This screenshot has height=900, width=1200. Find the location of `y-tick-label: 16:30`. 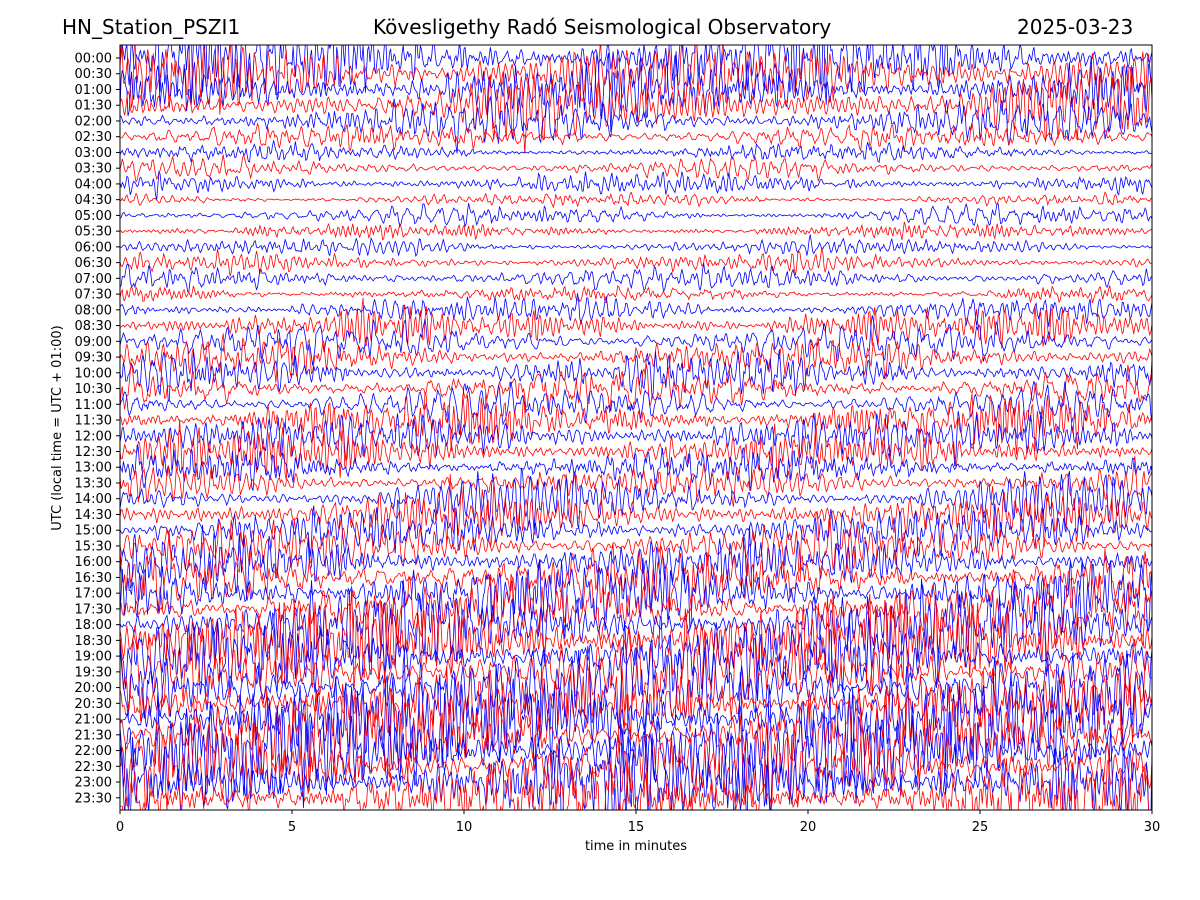

y-tick-label: 16:30 is located at coordinates (93, 578).